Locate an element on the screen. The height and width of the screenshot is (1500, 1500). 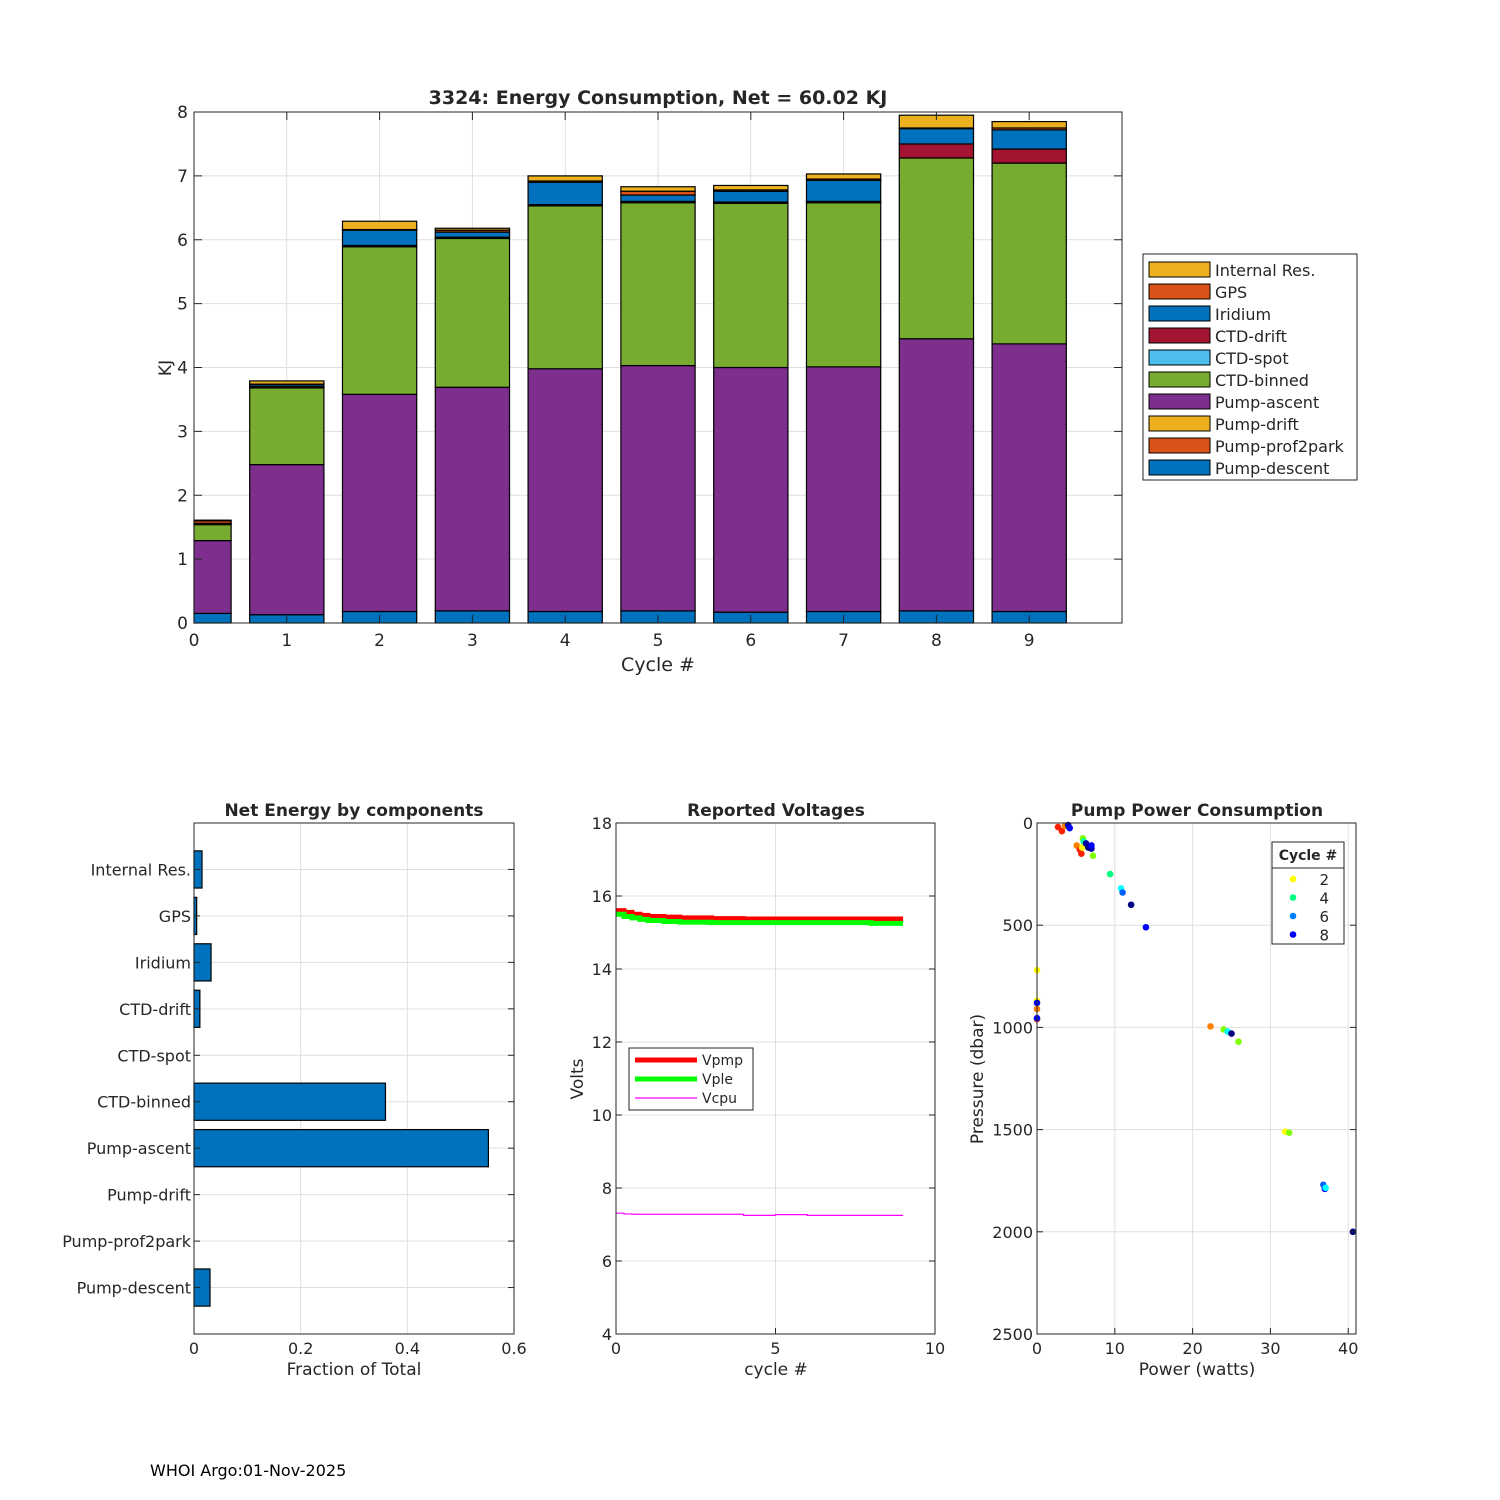
tick-label-y: 7 is located at coordinates (182, 177).